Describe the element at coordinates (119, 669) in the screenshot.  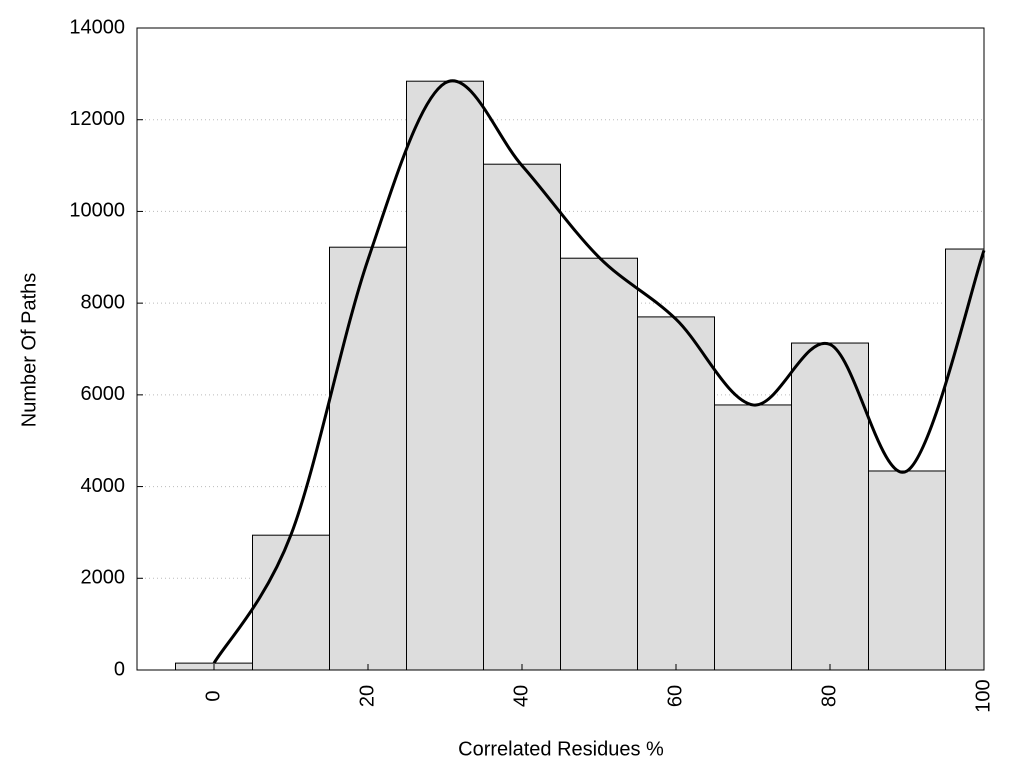
I see `y-tick-label: 0` at that location.